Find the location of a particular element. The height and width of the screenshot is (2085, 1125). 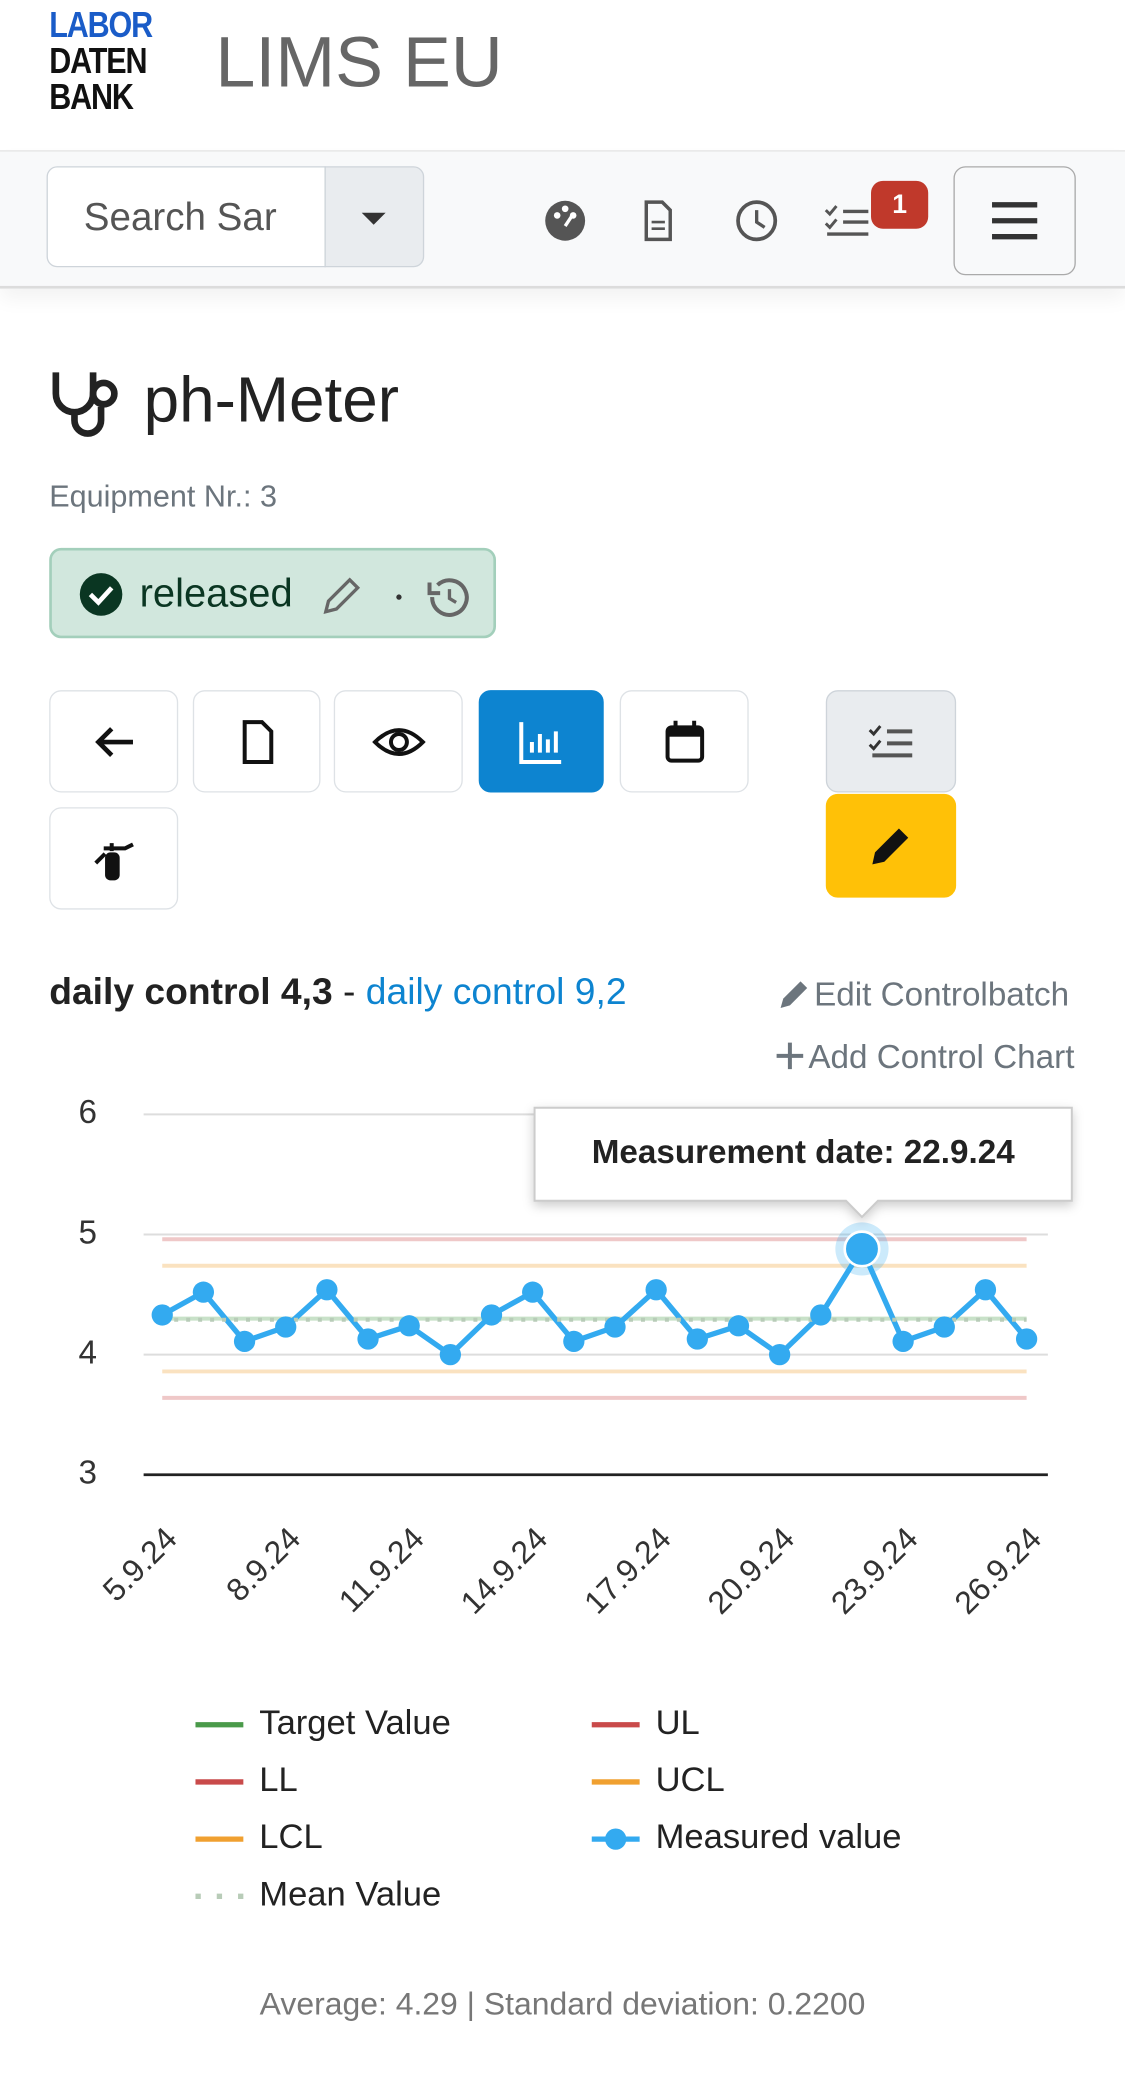

checklist-button is located at coordinates (891, 741).